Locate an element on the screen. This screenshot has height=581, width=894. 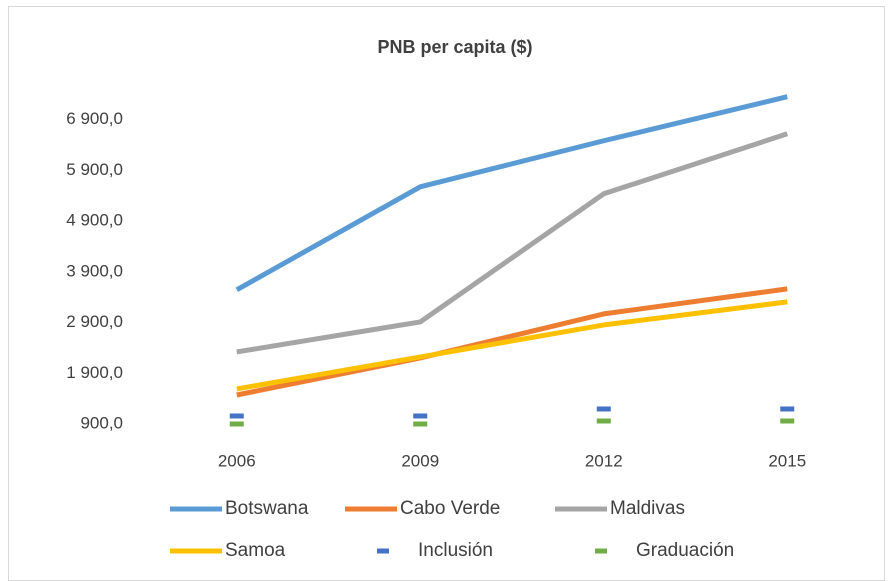
x-tick-label: 2015 is located at coordinates (787, 460).